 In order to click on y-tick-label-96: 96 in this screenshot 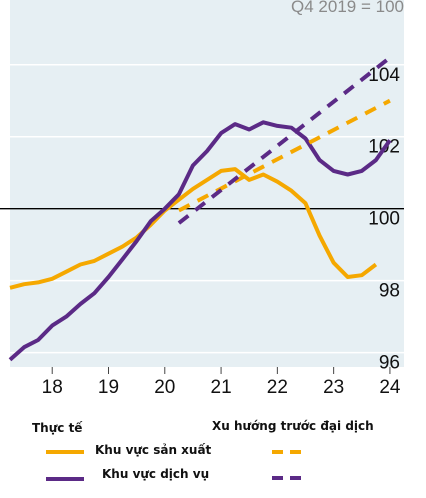, I will do `click(389, 363)`.